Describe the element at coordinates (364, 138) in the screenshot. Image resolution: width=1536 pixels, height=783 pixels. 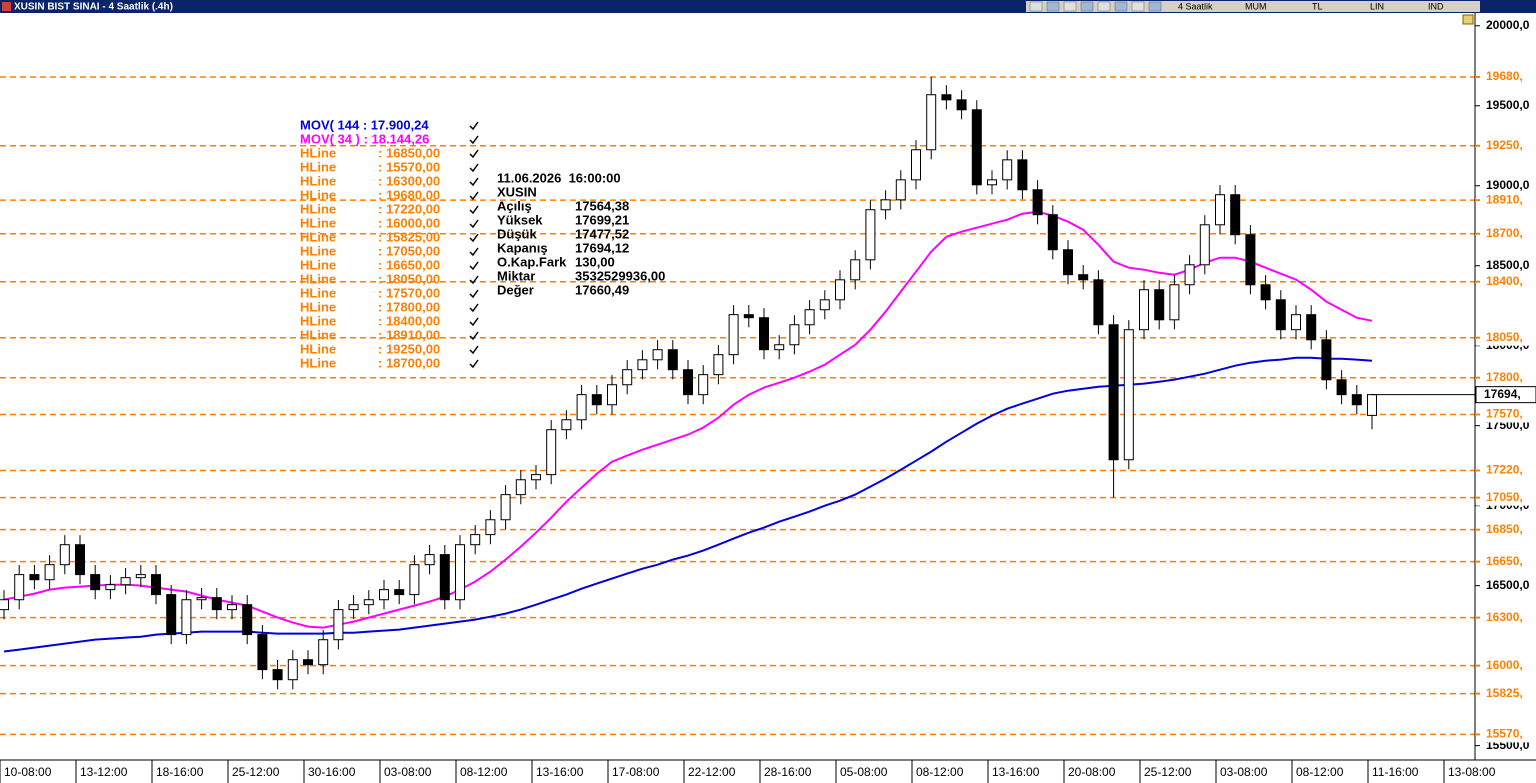
I see `legend-entry: MOV( 34 ) : 18.144,26` at that location.